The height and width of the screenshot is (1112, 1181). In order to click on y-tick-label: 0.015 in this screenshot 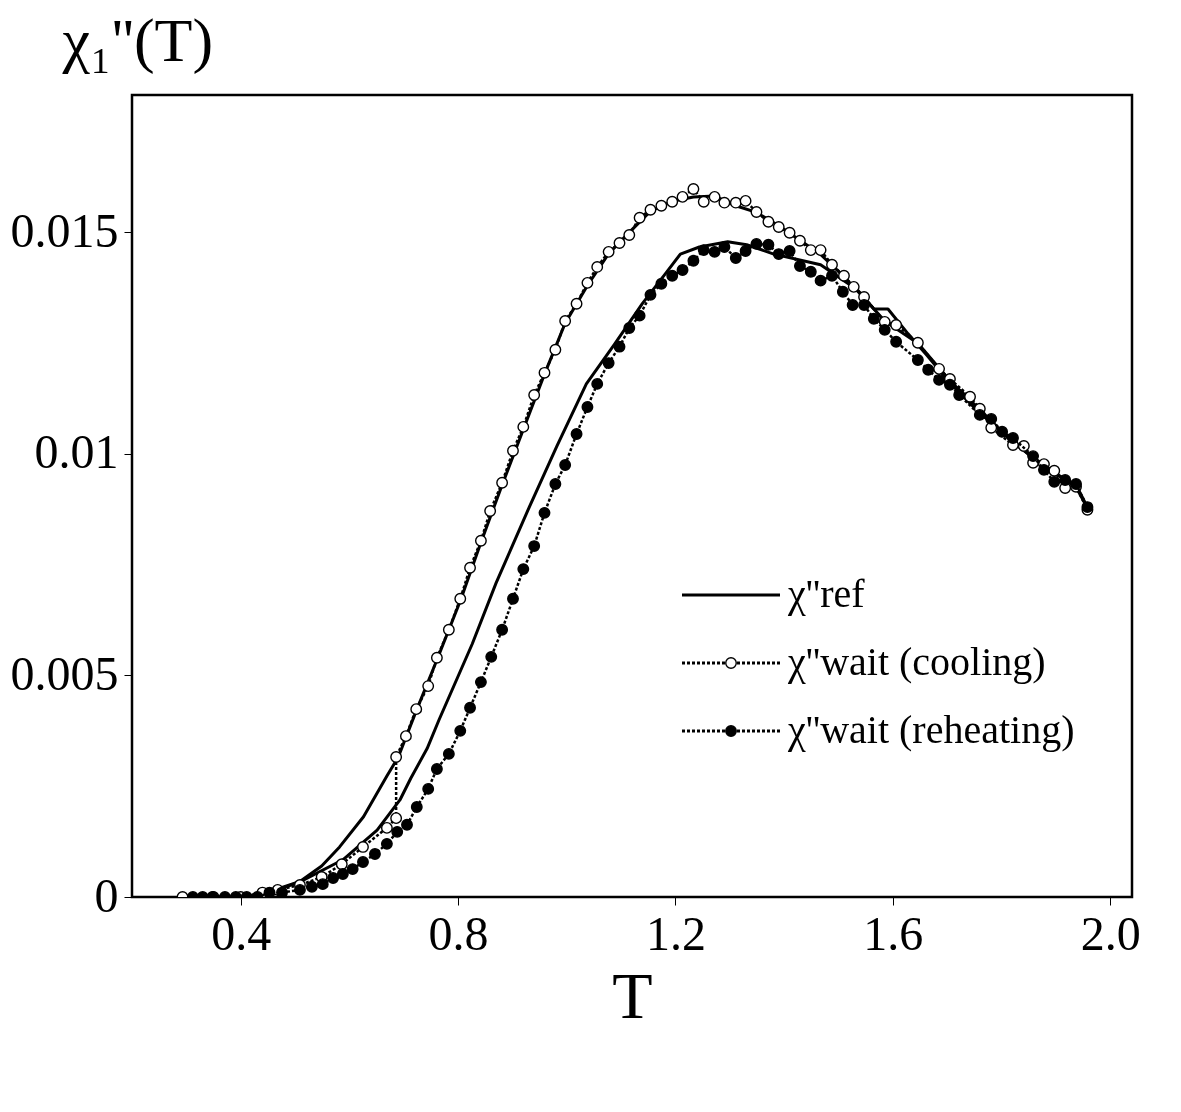, I will do `click(64, 230)`.